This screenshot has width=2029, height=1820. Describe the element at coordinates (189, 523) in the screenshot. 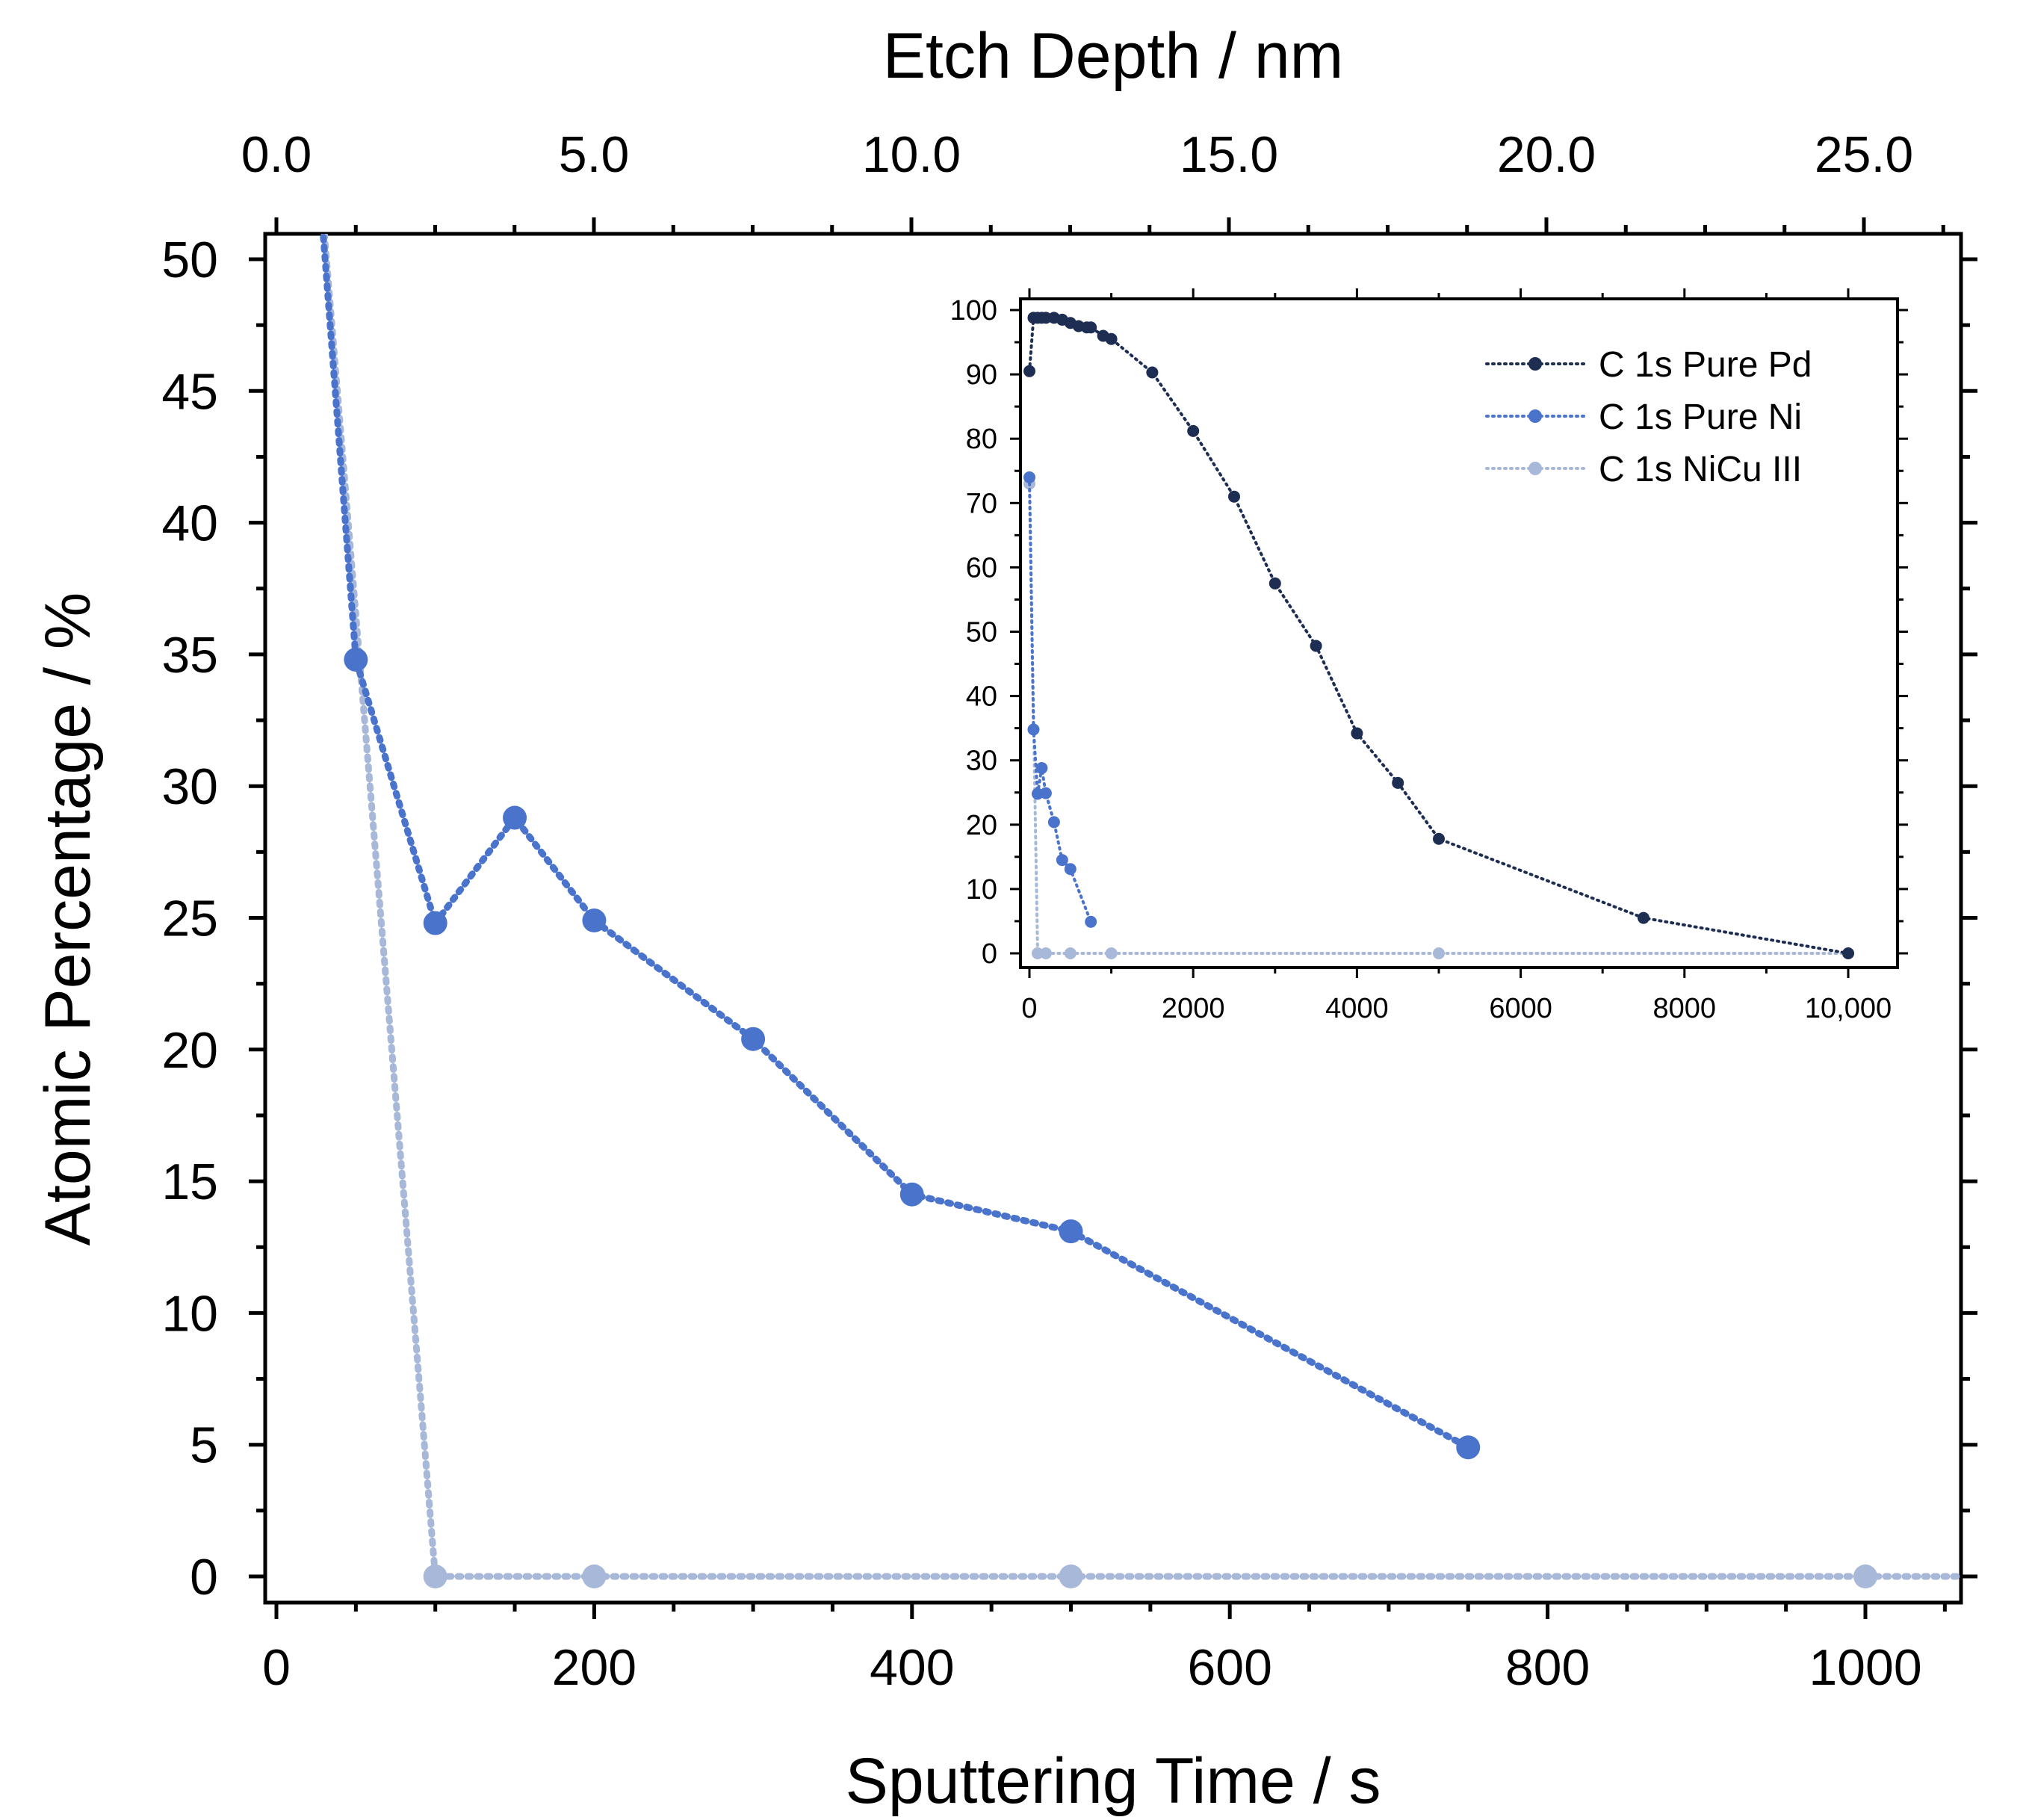

I see `y-tick-label: 40` at that location.